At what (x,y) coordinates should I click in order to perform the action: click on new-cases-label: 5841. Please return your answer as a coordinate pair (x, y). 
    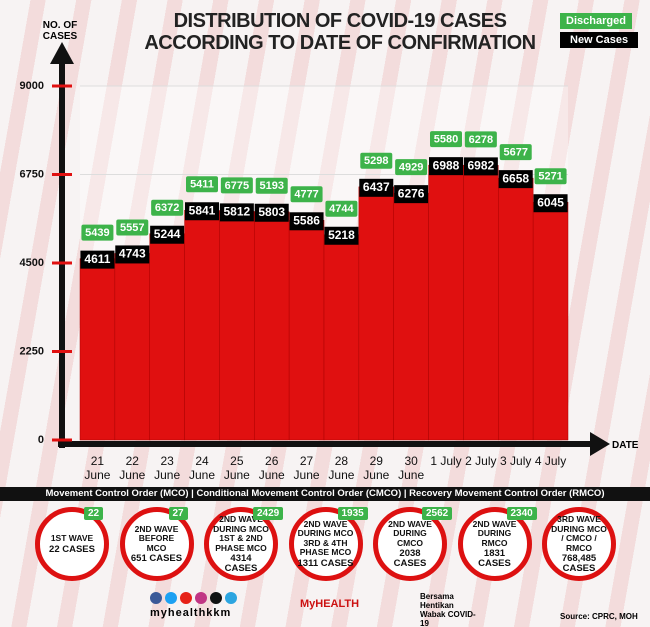
    Looking at the image, I should click on (202, 210).